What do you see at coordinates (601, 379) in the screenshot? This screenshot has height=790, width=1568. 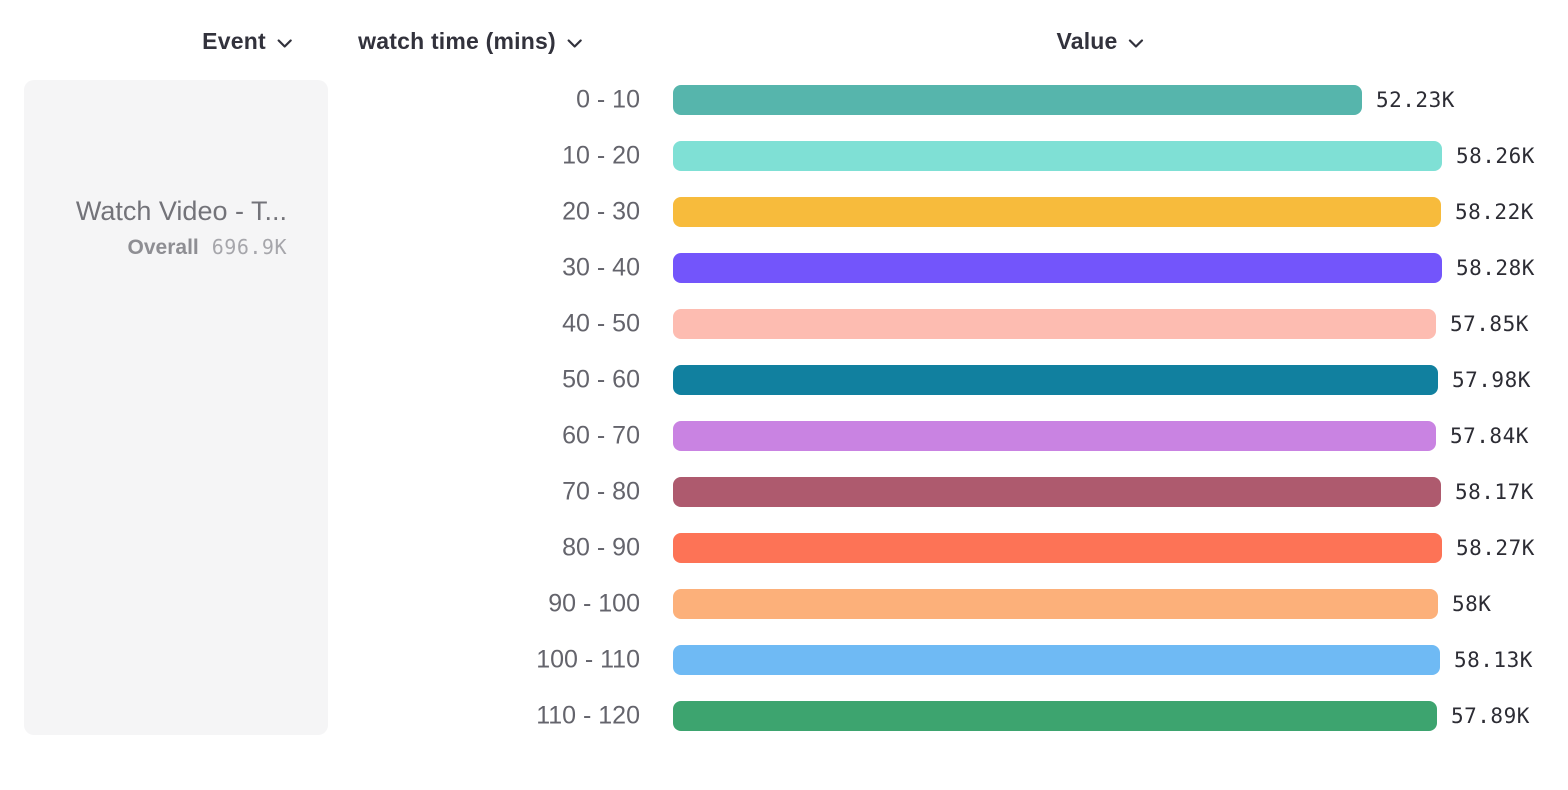 I see `bar-category-label: 50 - 60` at bounding box center [601, 379].